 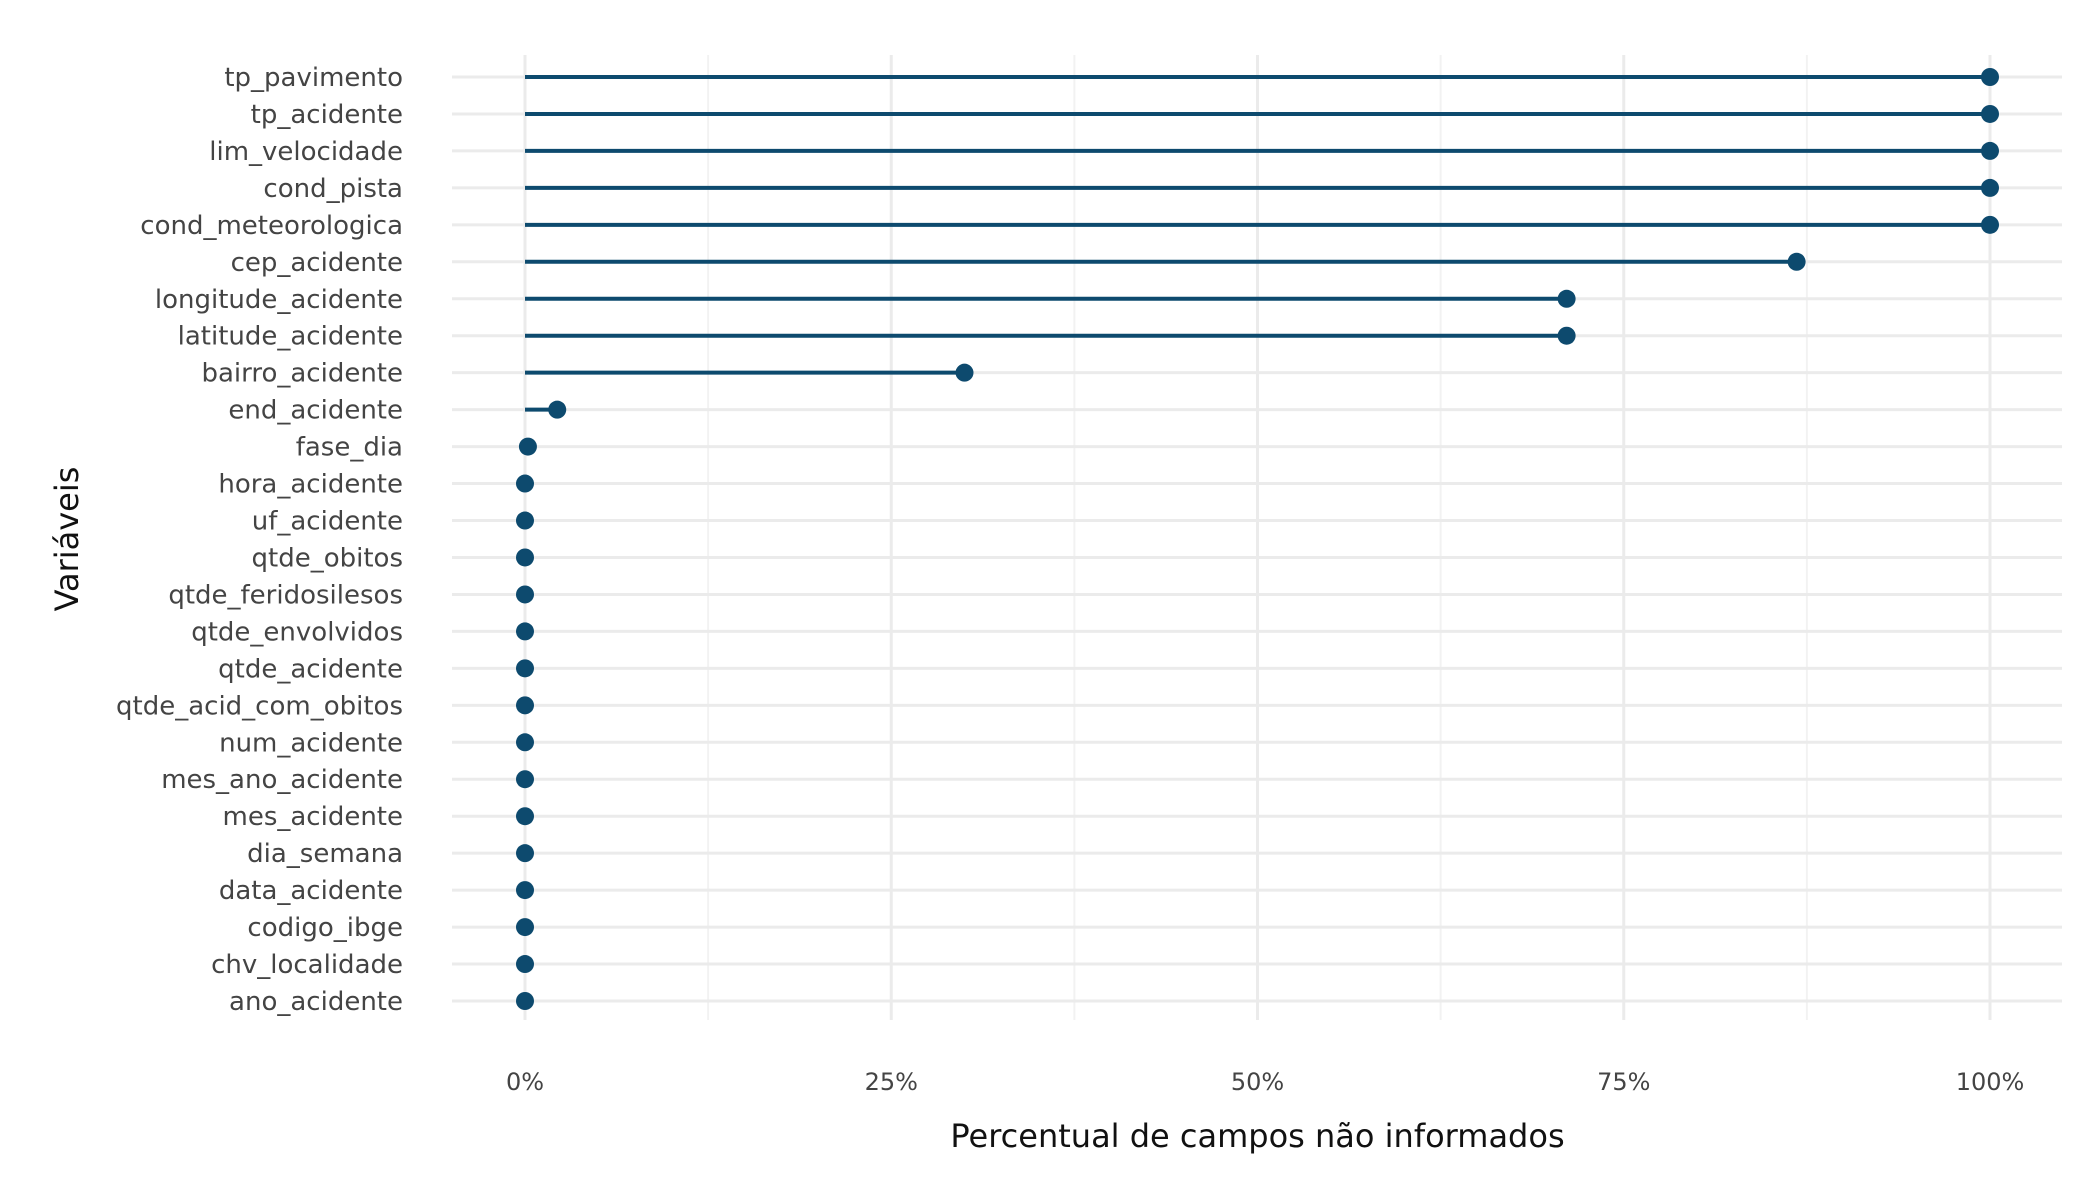 I want to click on y-tick-label-latitude_acidente: latitude_acidente, so click(x=290, y=337).